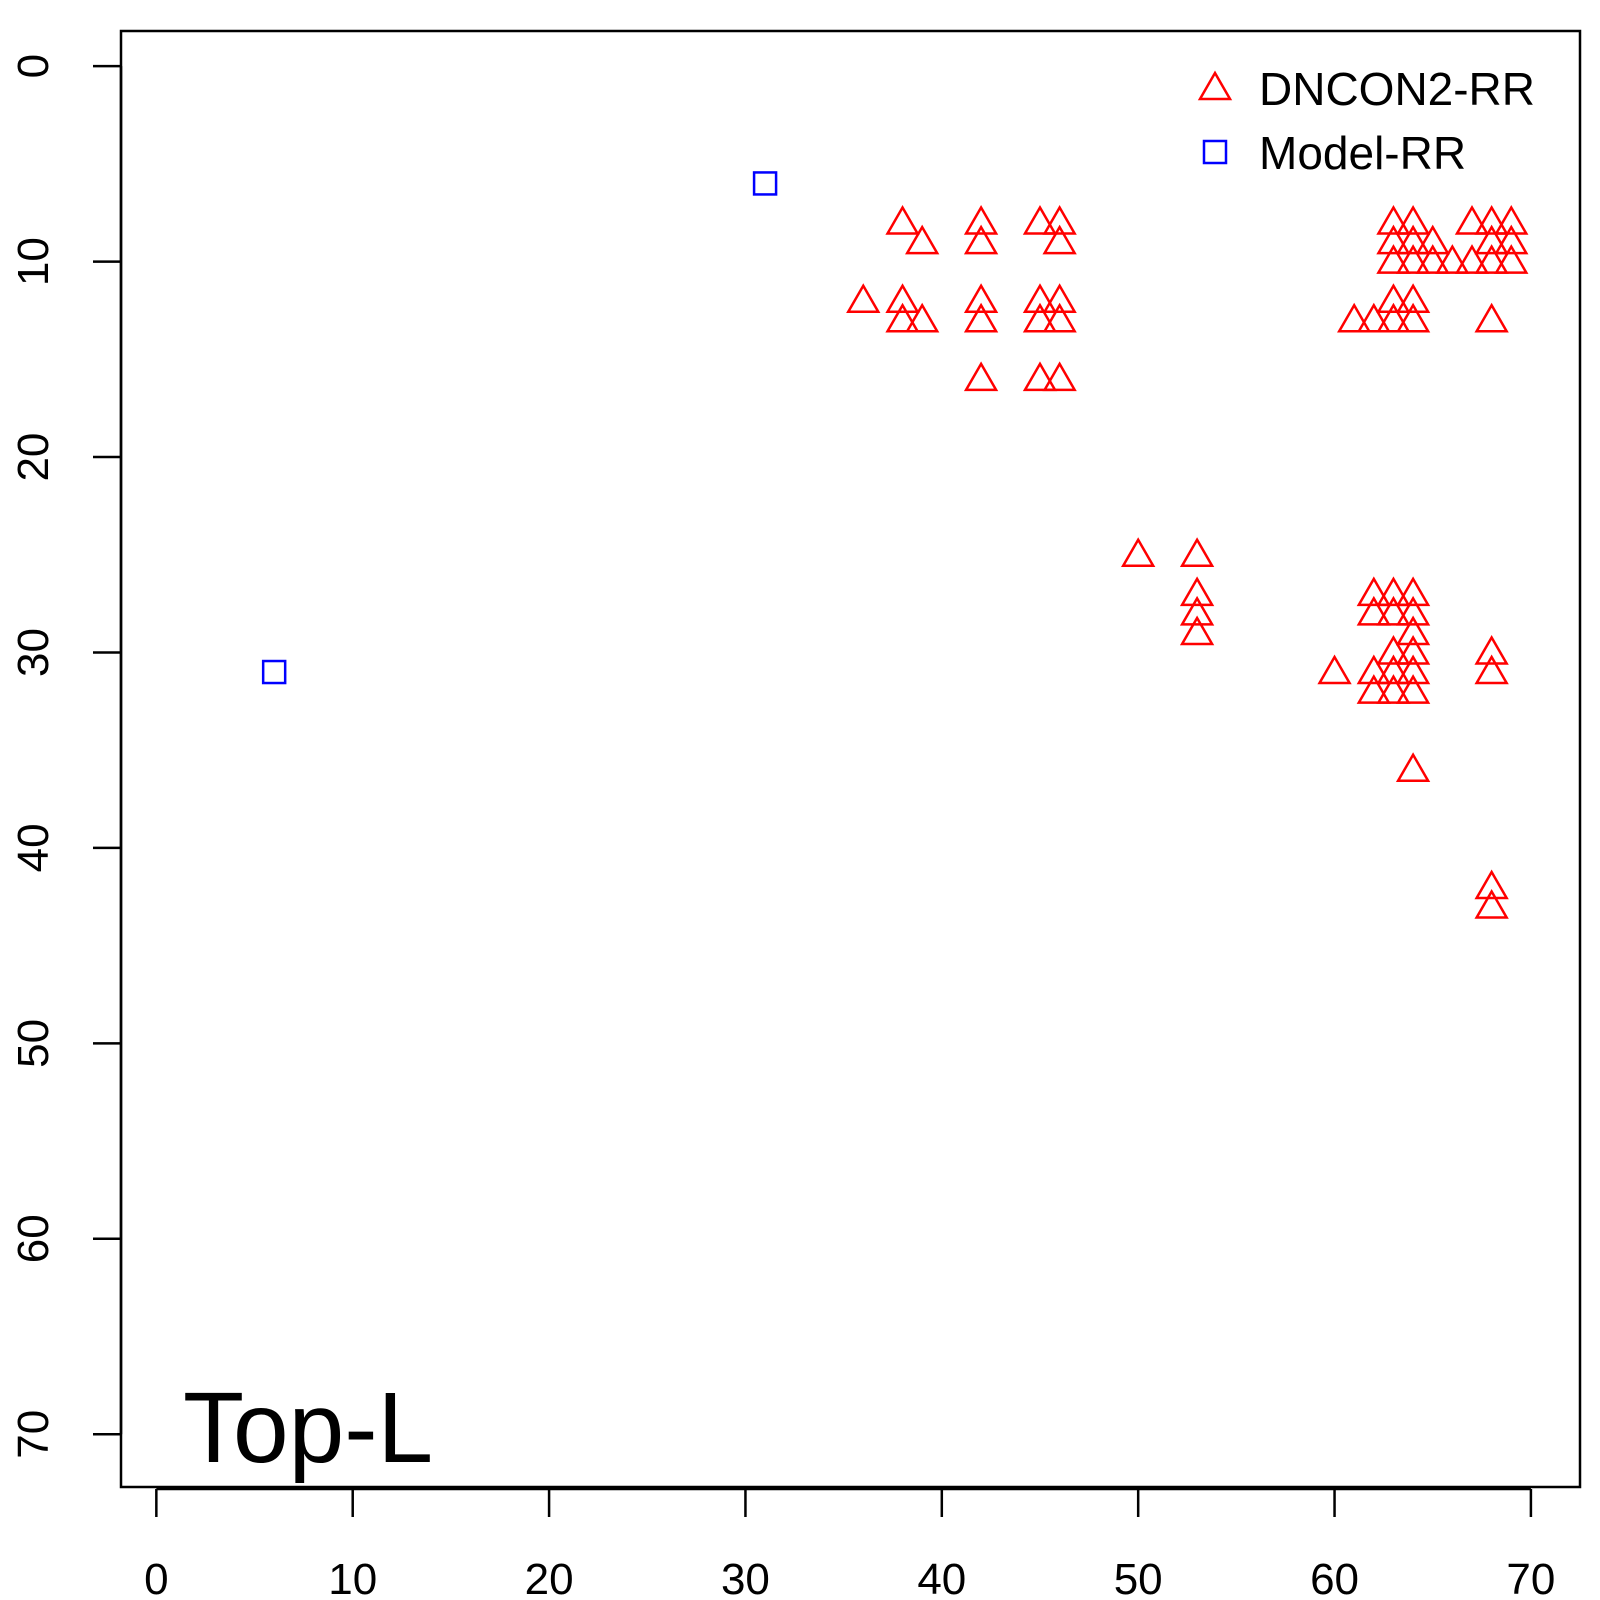  I want to click on chart-annotation: Top-L, so click(308, 1428).